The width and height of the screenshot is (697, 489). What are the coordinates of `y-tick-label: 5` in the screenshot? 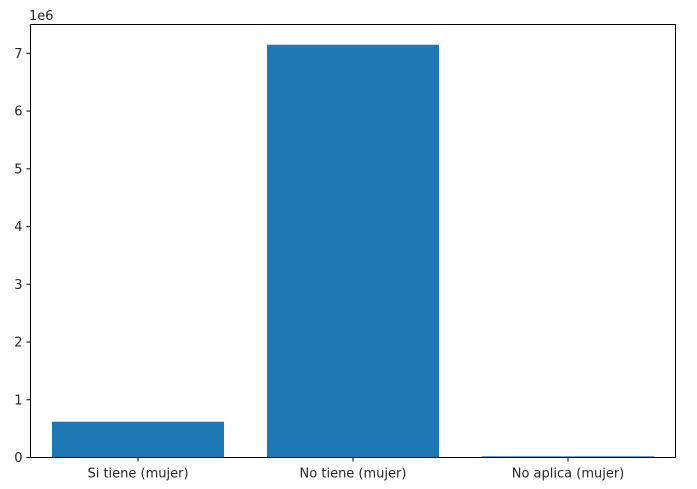 It's located at (18, 169).